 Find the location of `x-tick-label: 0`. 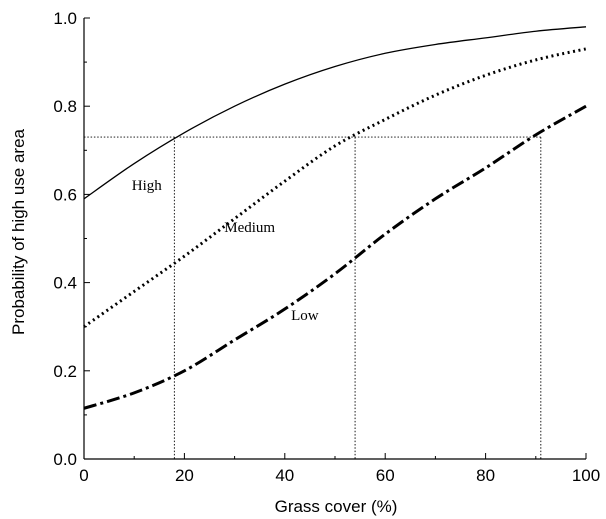

x-tick-label: 0 is located at coordinates (83, 475).